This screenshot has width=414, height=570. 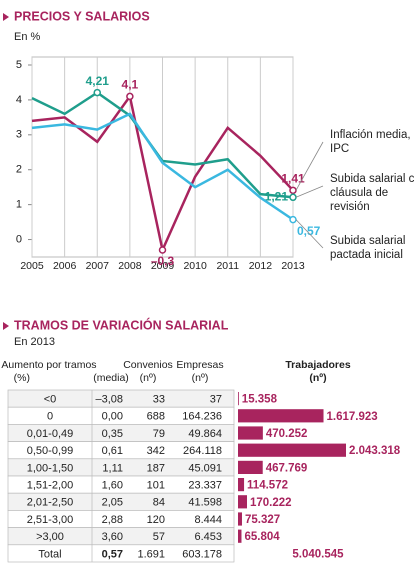 I want to click on table-cell: 33, so click(x=159, y=400).